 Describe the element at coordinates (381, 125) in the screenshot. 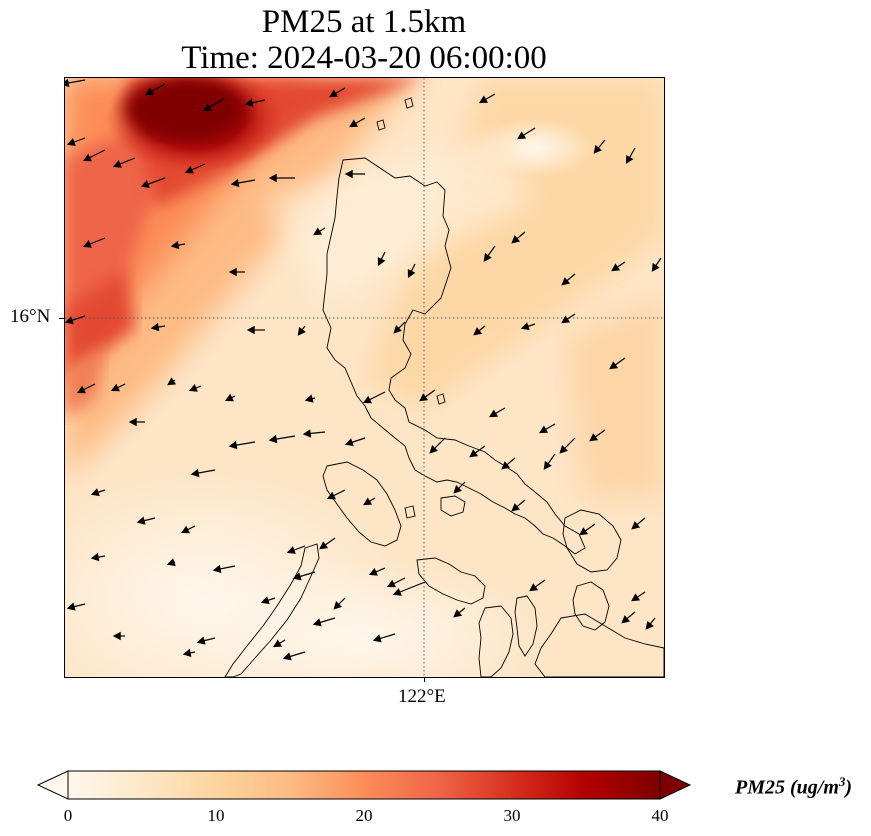

I see `islet-north` at that location.